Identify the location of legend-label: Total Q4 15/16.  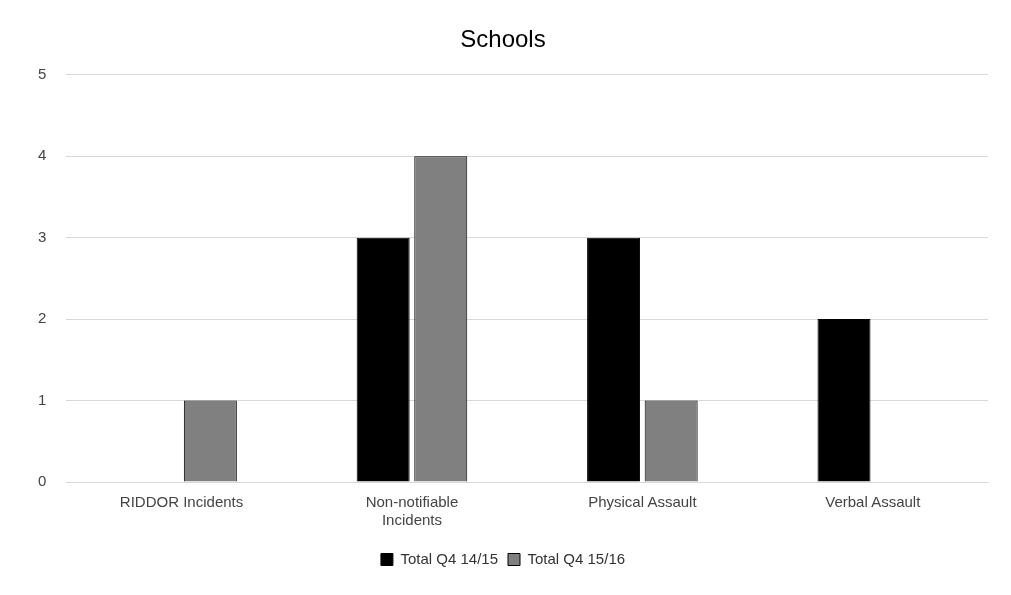
(576, 558).